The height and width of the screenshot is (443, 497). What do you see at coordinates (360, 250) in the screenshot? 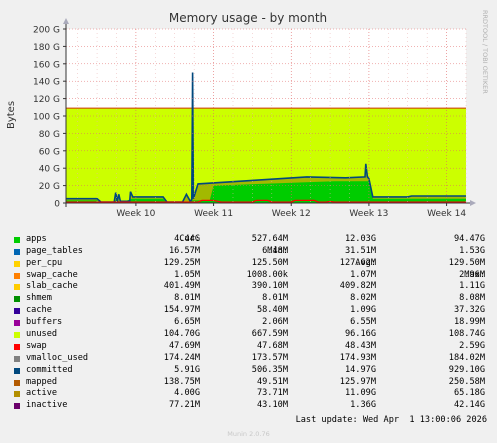
I see `legend-avg-value: 31.51M` at bounding box center [360, 250].